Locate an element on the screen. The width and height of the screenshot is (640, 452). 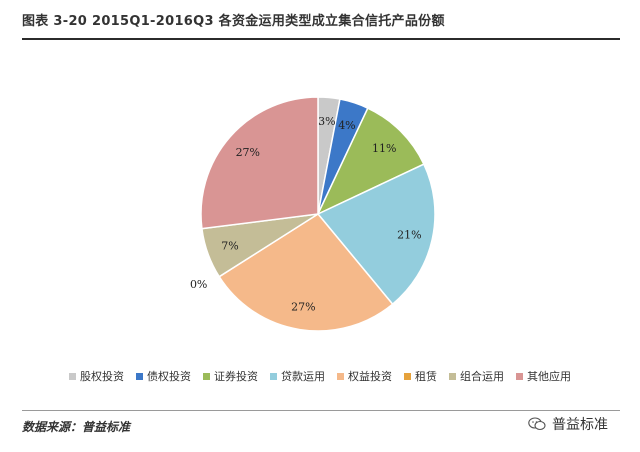
slice-label-8: 27% is located at coordinates (248, 152).